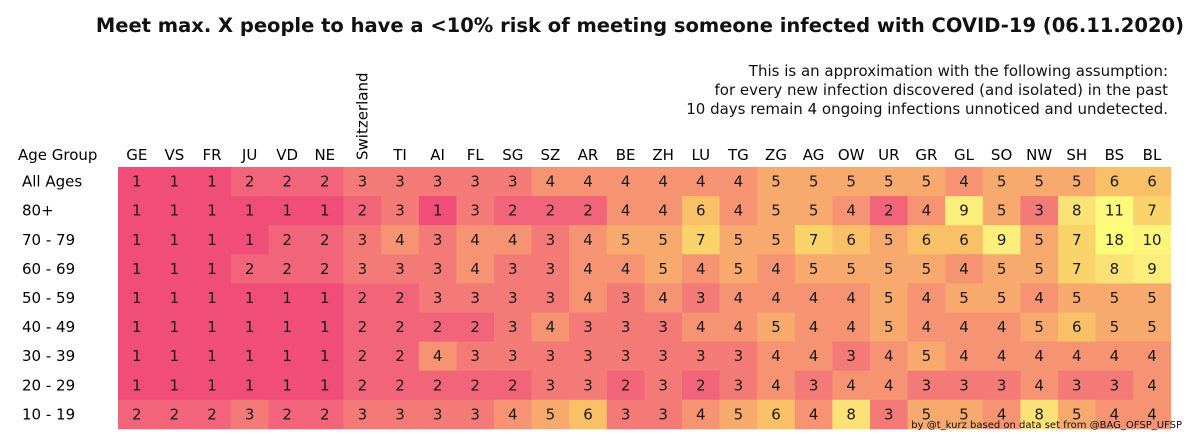 Image resolution: width=1200 pixels, height=440 pixels. What do you see at coordinates (48, 298) in the screenshot?
I see `row-label: 50 - 59` at bounding box center [48, 298].